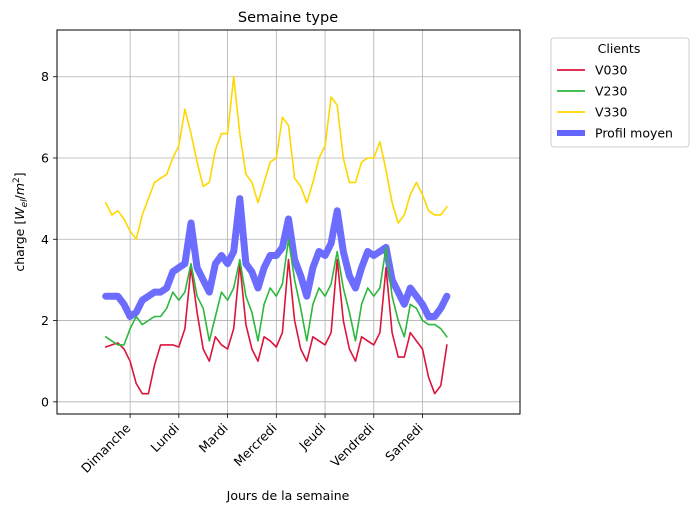 This screenshot has width=697, height=518. I want to click on chart-title: Semaine type, so click(288, 18).